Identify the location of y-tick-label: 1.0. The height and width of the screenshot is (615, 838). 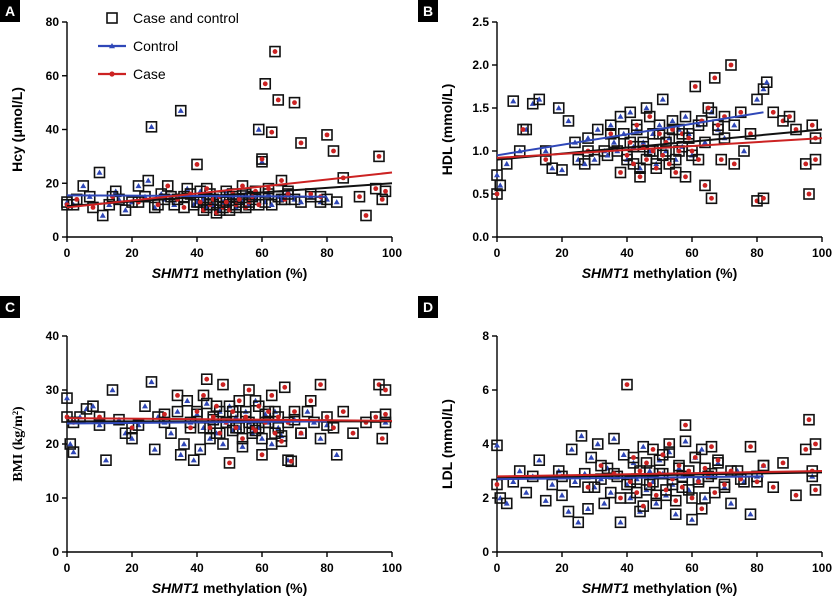
(480, 151).